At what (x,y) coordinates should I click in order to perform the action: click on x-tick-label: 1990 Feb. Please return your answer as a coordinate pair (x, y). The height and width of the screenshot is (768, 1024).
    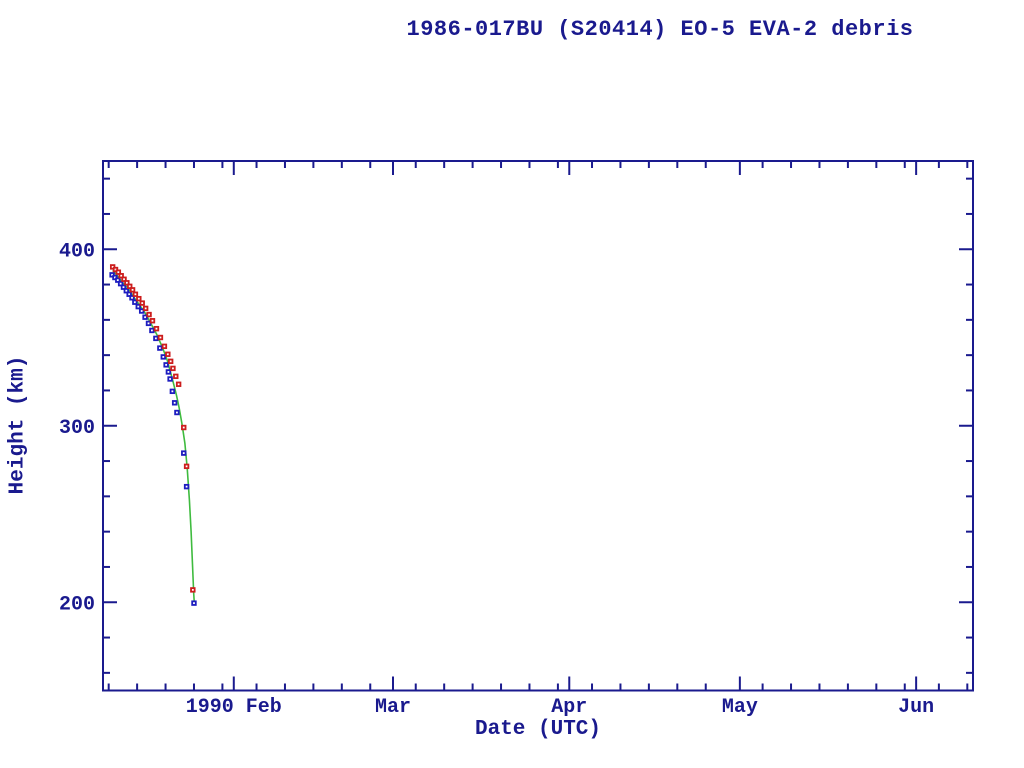
    Looking at the image, I should click on (234, 707).